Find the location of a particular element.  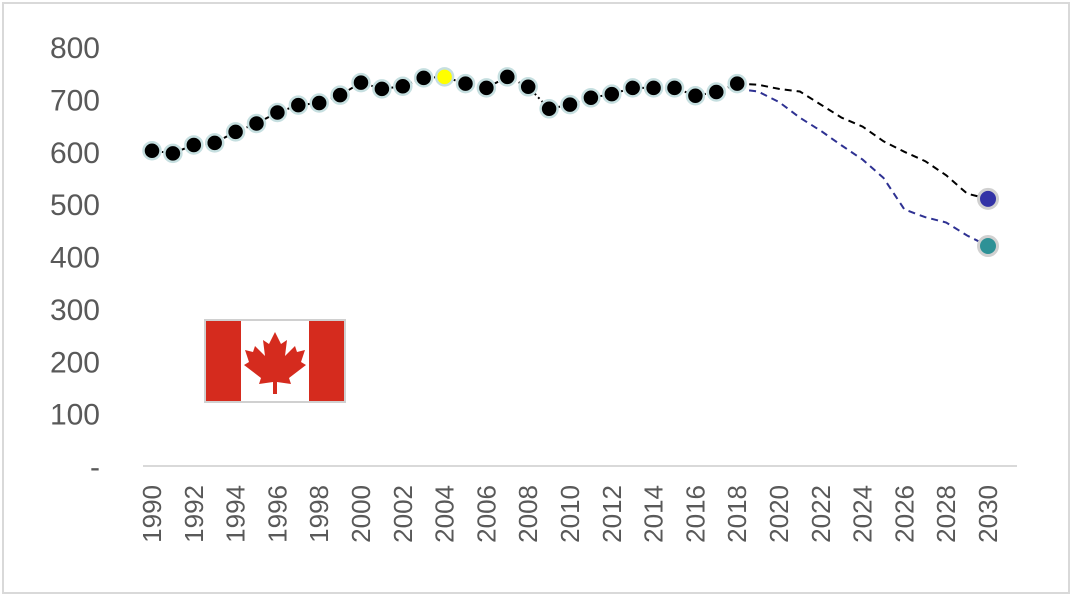

y-tick-label: 400 is located at coordinates (75, 258).